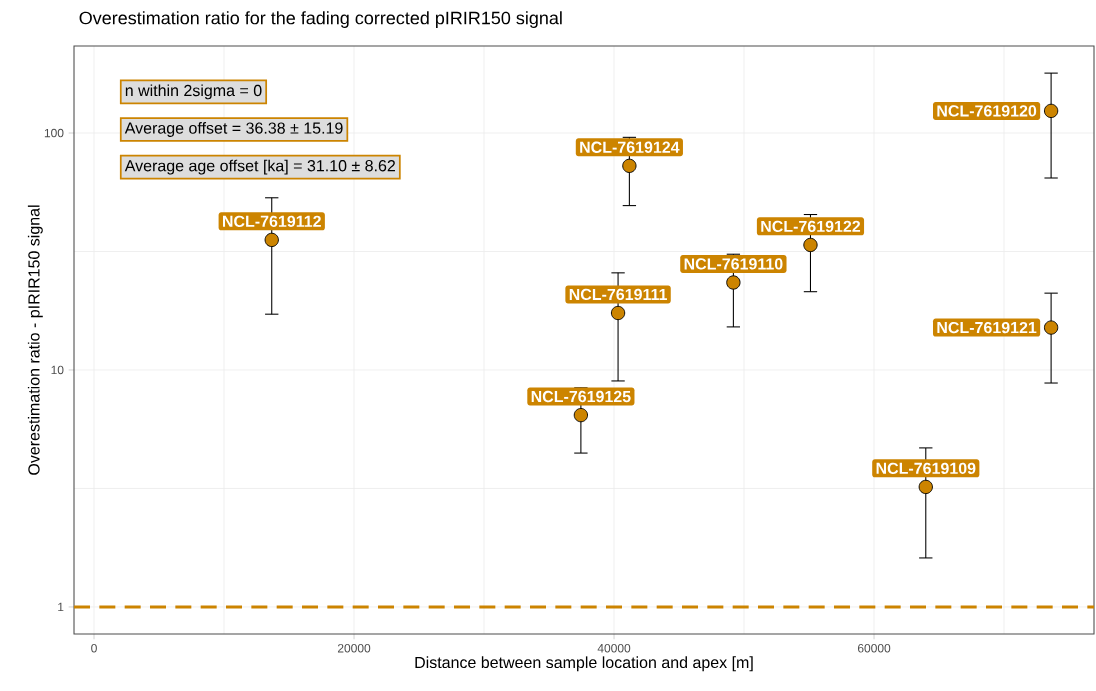 The width and height of the screenshot is (1096, 691). Describe the element at coordinates (61, 607) in the screenshot. I see `y-tick-label: 1` at that location.